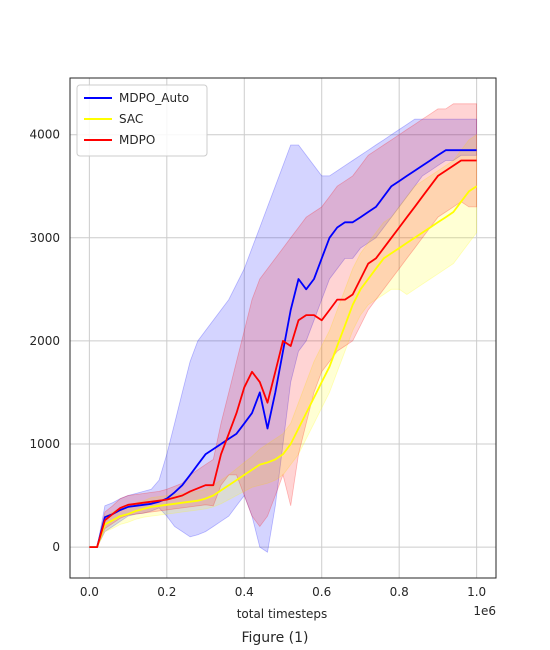 The height and width of the screenshot is (650, 550). What do you see at coordinates (154, 98) in the screenshot?
I see `legend-label-mdpo-auto: MDPO_Auto` at bounding box center [154, 98].